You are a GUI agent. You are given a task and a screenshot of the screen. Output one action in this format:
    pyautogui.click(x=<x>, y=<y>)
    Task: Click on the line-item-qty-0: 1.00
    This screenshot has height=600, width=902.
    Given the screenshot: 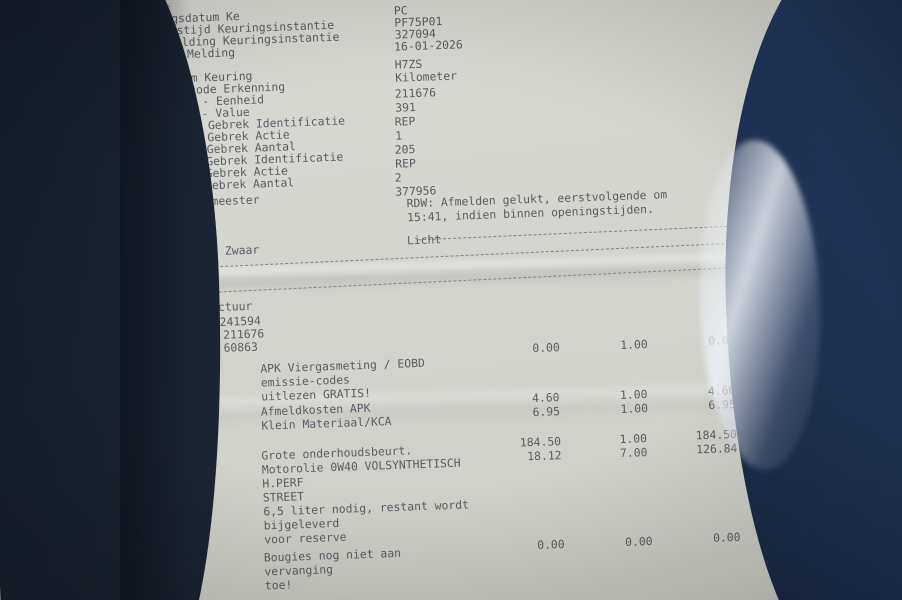 What is the action you would take?
    pyautogui.click(x=634, y=344)
    